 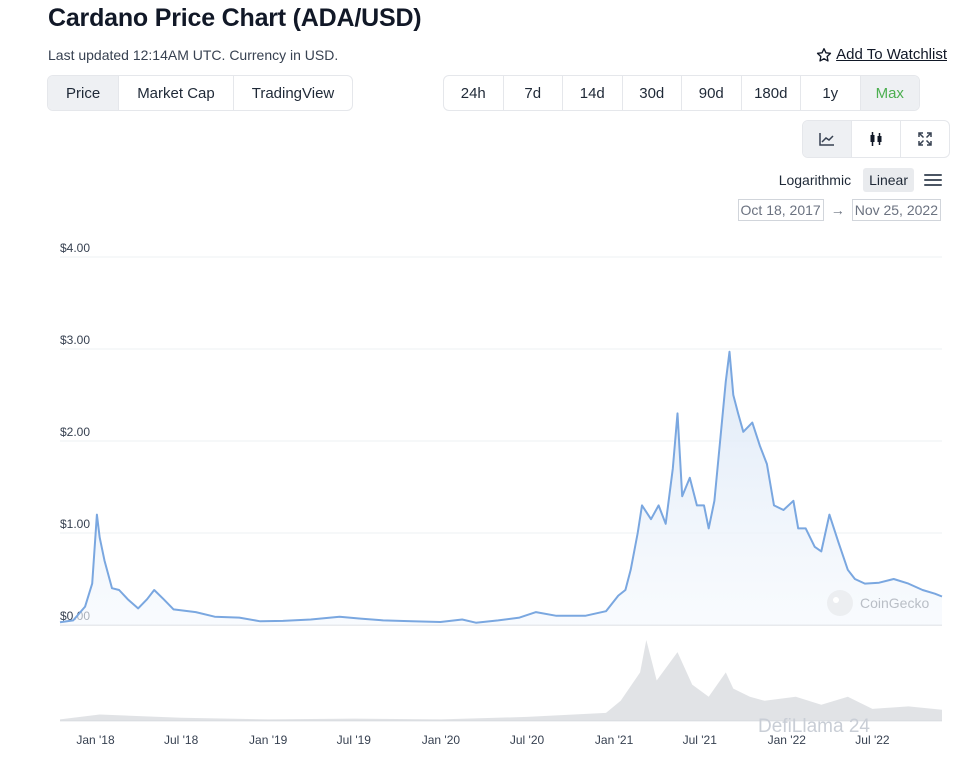 What do you see at coordinates (814, 726) in the screenshot?
I see `defillama-watermark: DefiLlama 24` at bounding box center [814, 726].